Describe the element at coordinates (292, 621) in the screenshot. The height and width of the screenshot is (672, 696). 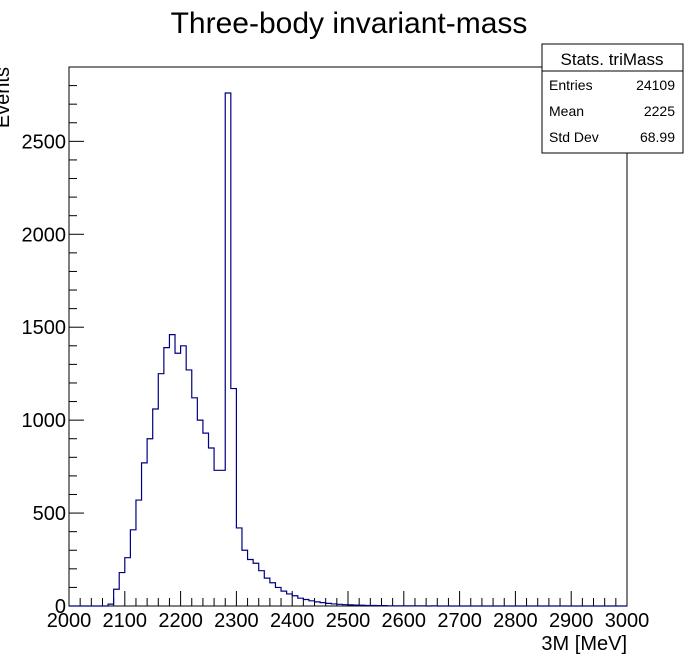
I see `x-tick-label: 2400` at that location.